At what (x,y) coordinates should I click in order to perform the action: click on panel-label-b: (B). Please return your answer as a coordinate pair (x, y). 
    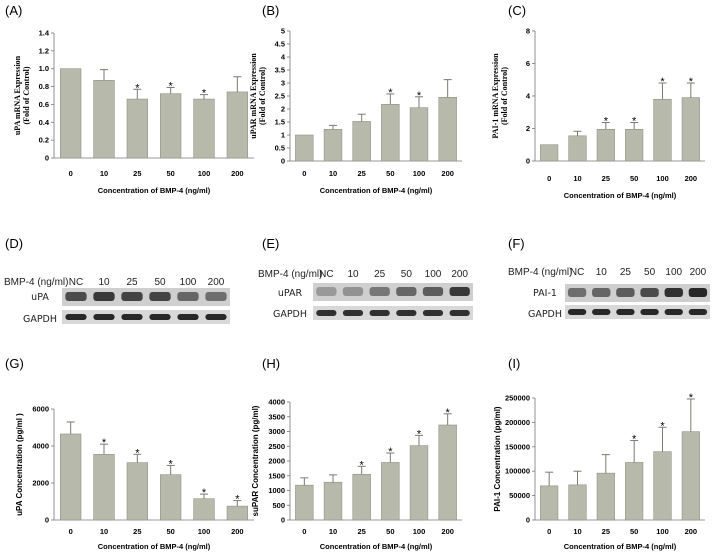
    Looking at the image, I should click on (270, 10).